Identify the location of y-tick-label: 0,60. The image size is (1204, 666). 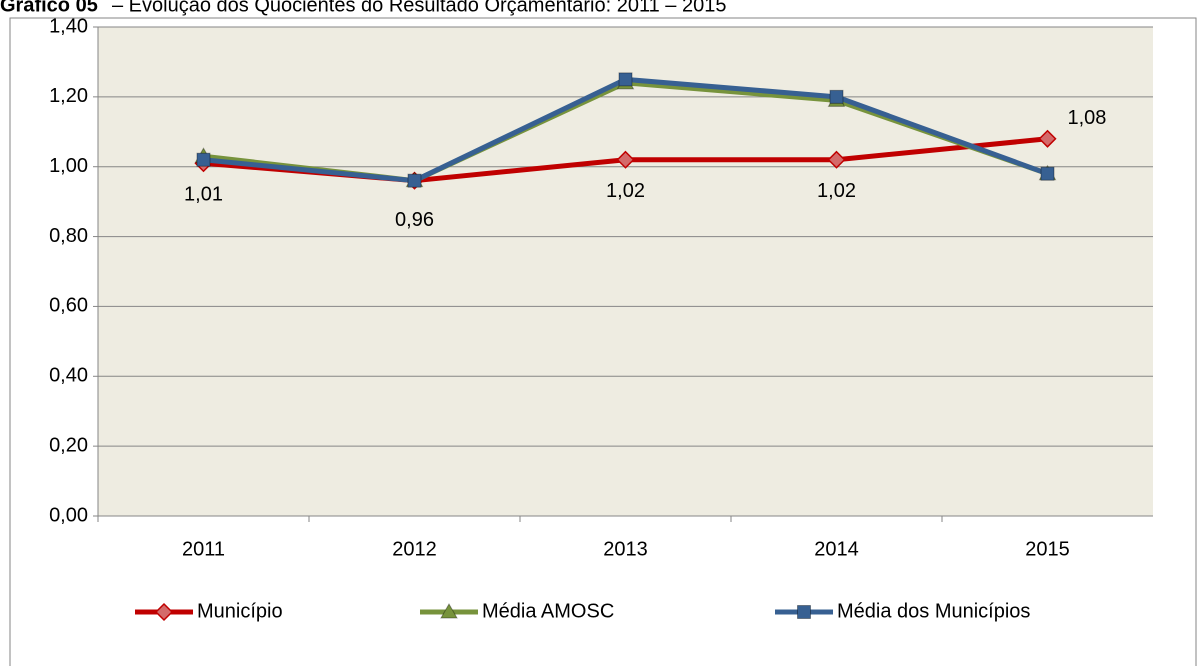
(68, 306).